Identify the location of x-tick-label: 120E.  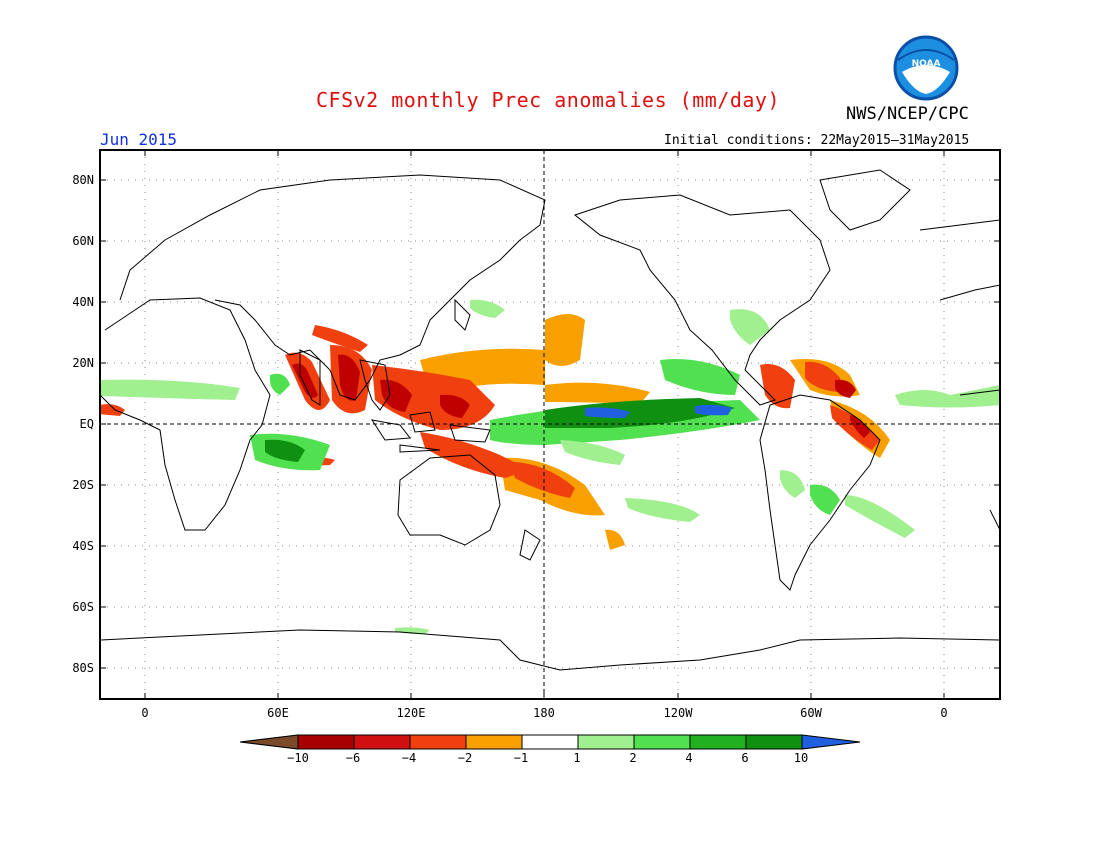
(411, 713).